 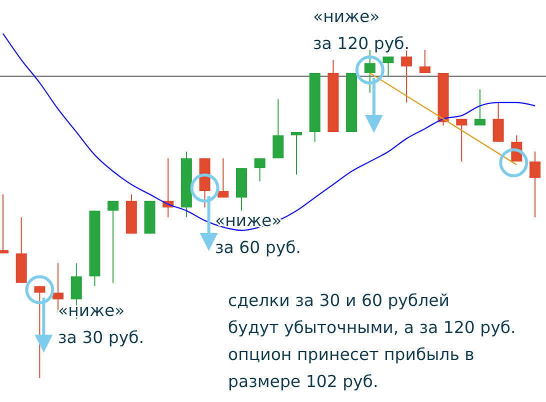 I want to click on annotation: сделки за 30 и 60 рублей будут убыточными, а за 120 руб. опцион принесет прибыль в размере 102 руб., so click(x=372, y=341).